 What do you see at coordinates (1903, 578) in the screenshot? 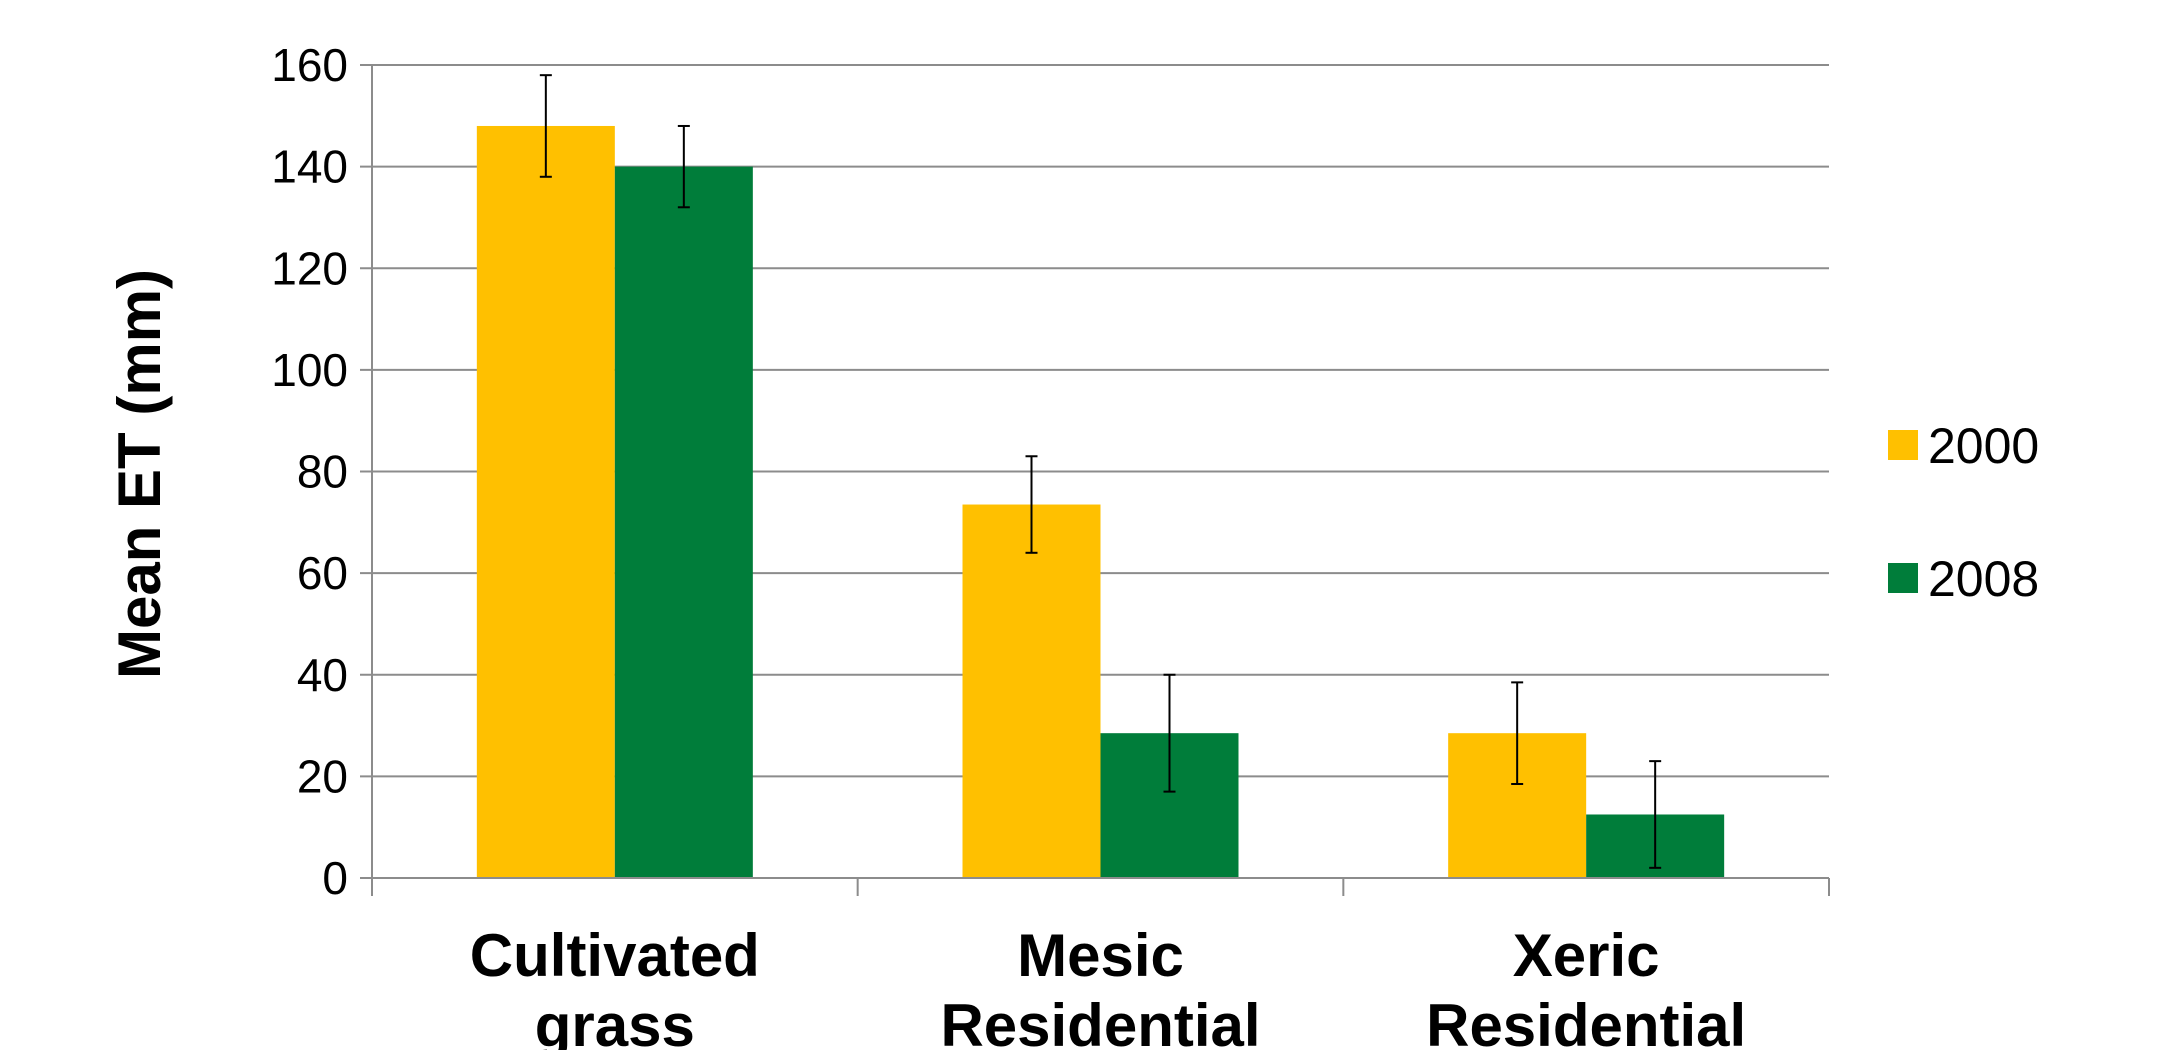
I see `legend-swatch-2008` at bounding box center [1903, 578].